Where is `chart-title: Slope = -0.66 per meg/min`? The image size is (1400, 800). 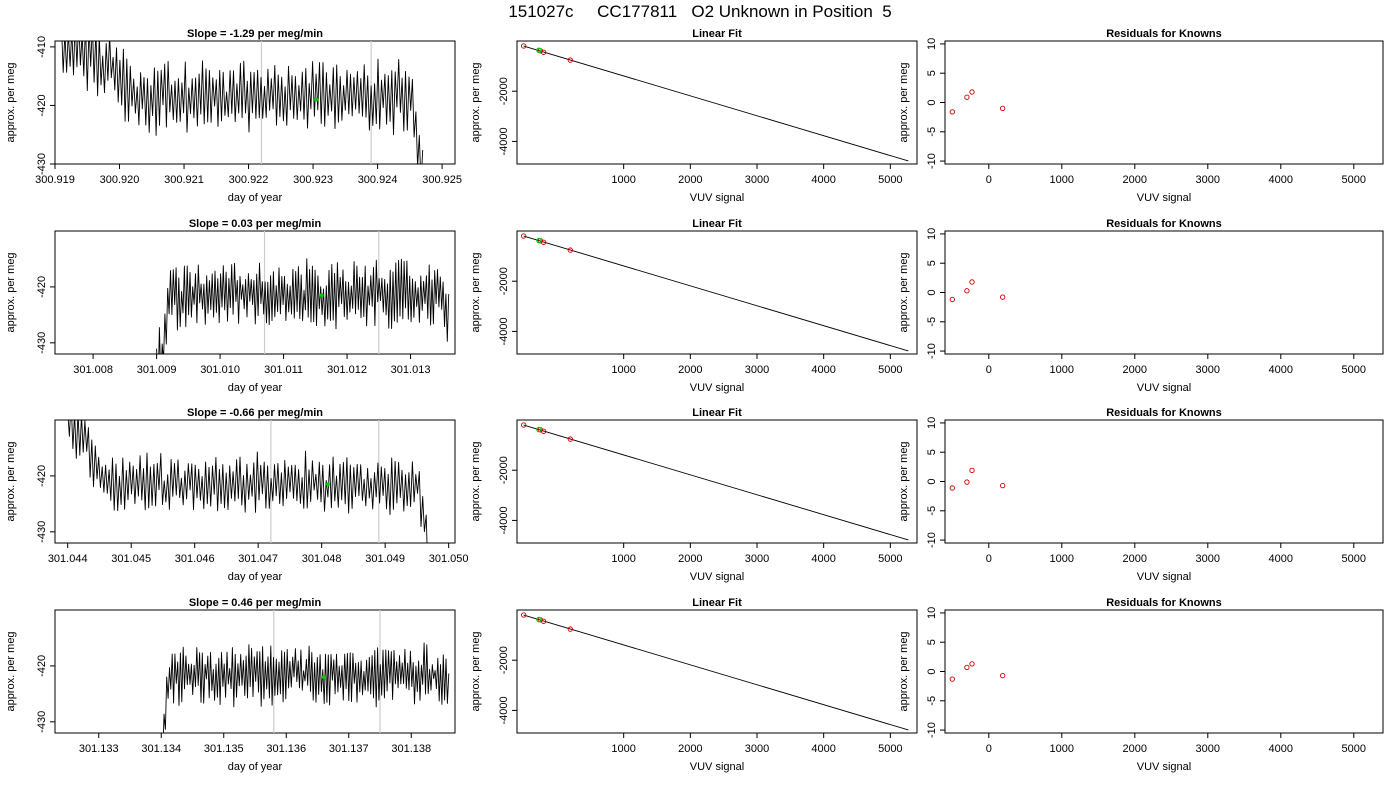
chart-title: Slope = -0.66 per meg/min is located at coordinates (255, 413).